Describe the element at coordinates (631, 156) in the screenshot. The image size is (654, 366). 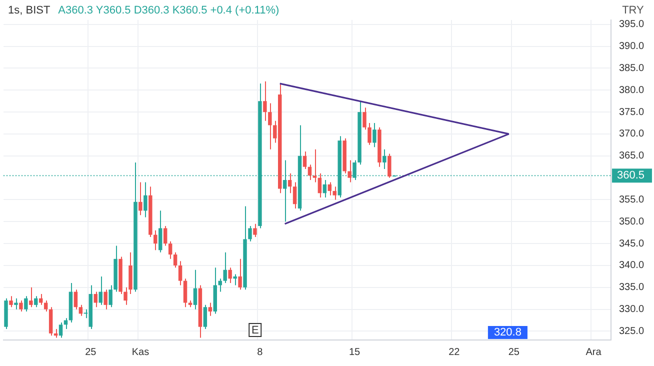
I see `y-tick-label: 365.0` at that location.